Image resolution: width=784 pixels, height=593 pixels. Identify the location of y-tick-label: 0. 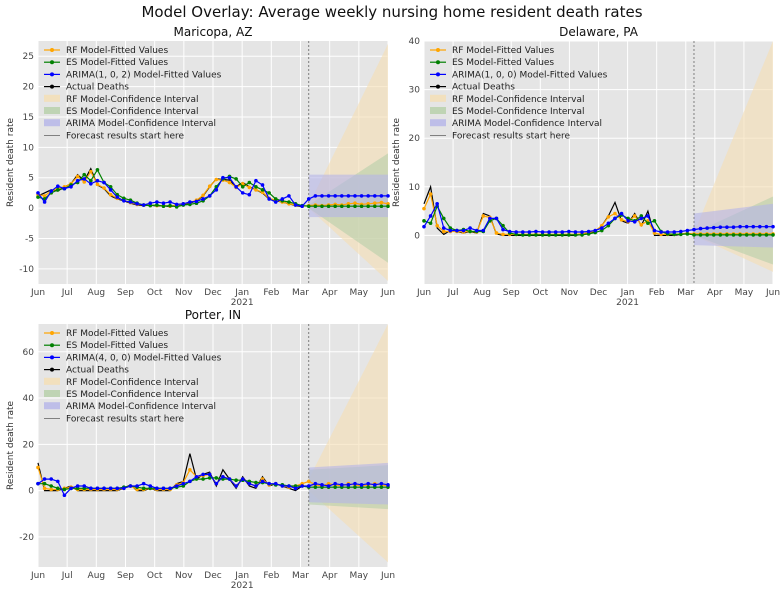
(31, 209).